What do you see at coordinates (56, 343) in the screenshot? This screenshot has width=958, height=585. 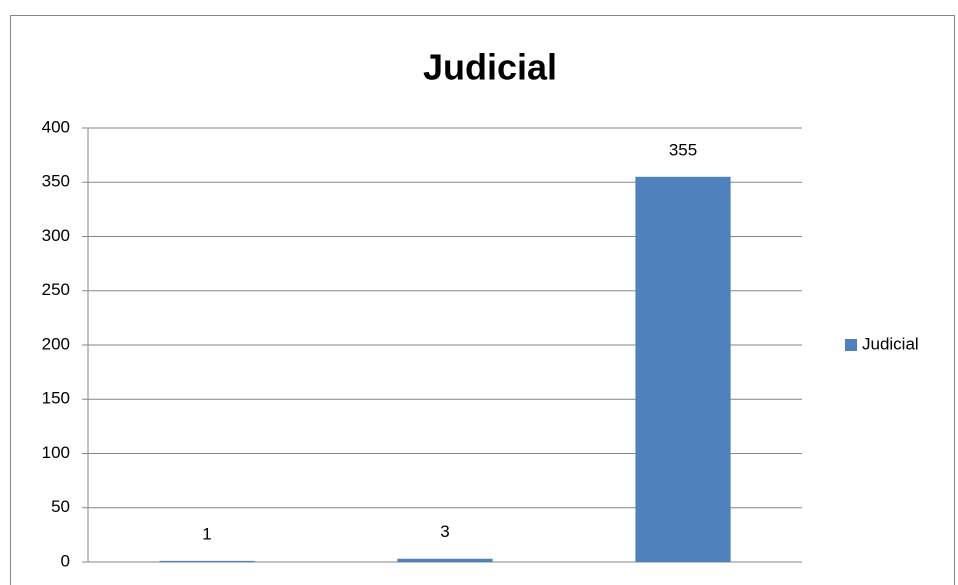 I see `y-tick-label: 200` at bounding box center [56, 343].